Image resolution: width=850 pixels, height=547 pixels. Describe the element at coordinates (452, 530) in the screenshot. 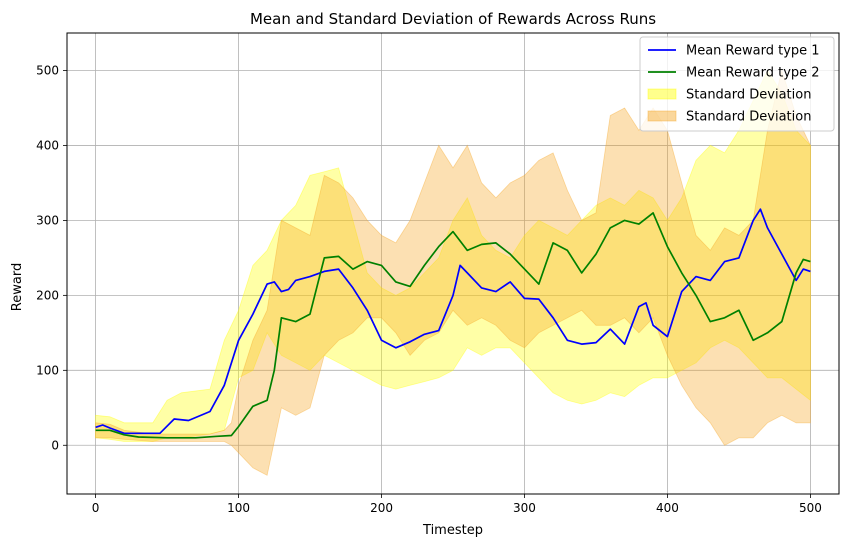

I see `x-axis-label: Timestep` at that location.